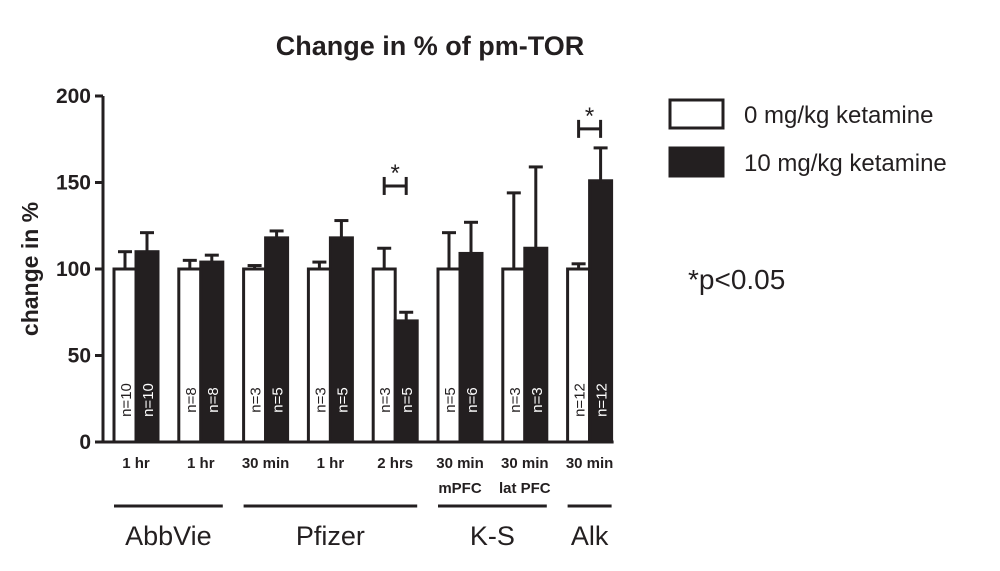  Describe the element at coordinates (79, 356) in the screenshot. I see `y-tick-label: 50` at that location.